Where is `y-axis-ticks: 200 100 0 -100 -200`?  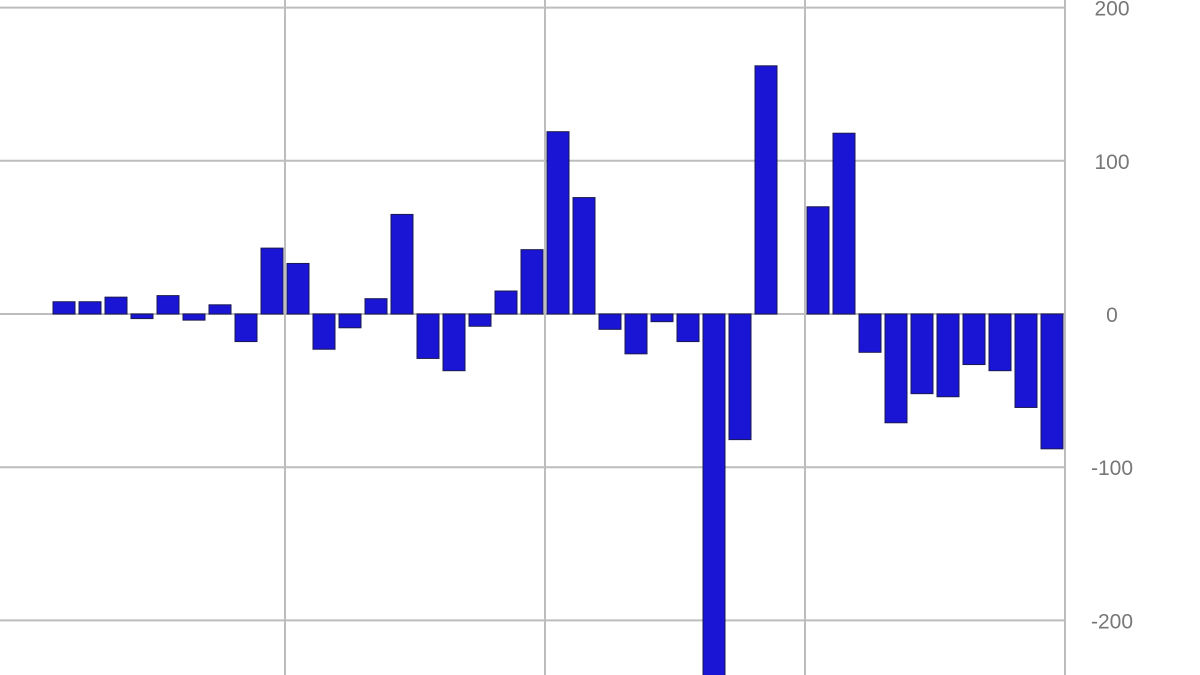
y-axis-ticks: 200 100 0 -100 -200 is located at coordinates (1112, 316).